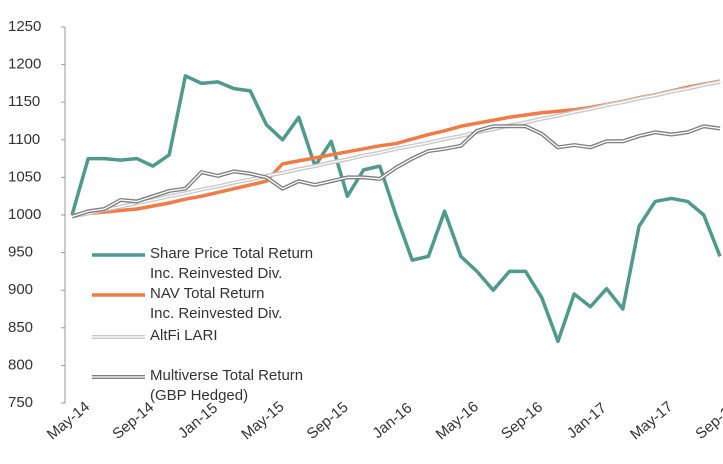  I want to click on y-tick-label: 1150, so click(24, 101).